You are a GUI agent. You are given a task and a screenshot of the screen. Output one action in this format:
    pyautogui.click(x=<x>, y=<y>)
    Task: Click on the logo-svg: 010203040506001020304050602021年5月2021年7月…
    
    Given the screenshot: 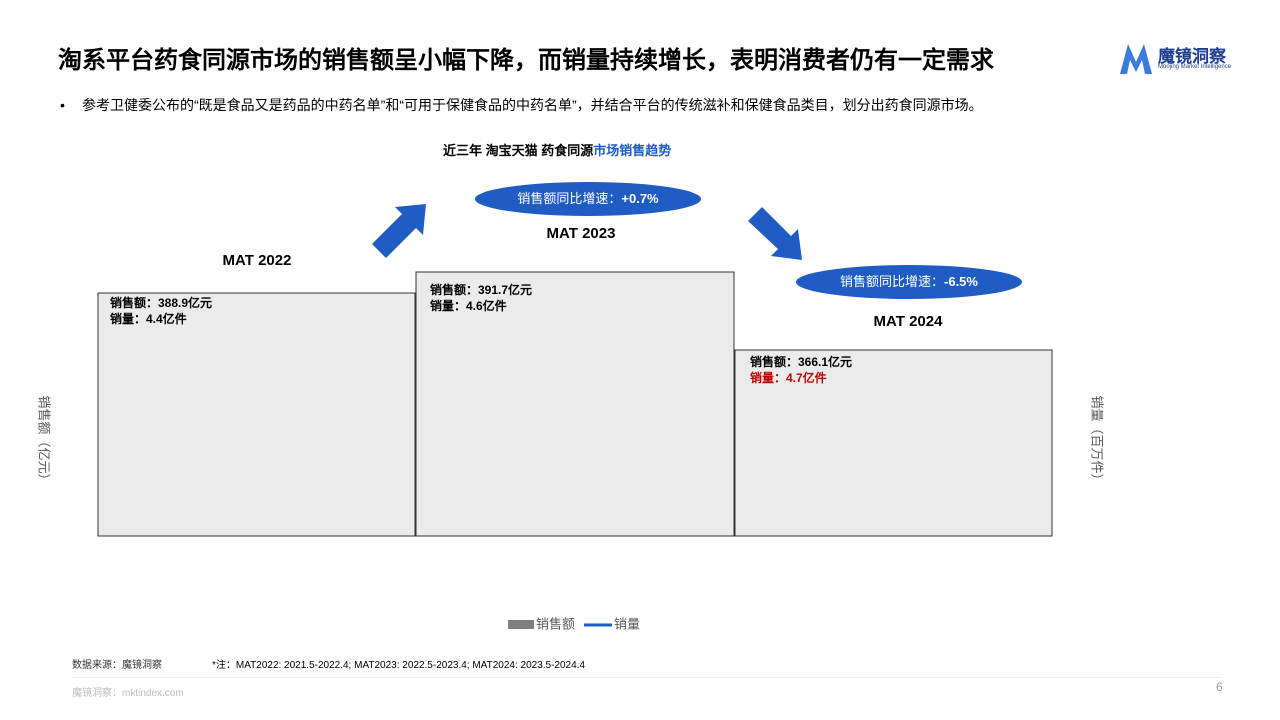 What is the action you would take?
    pyautogui.click(x=1136, y=59)
    